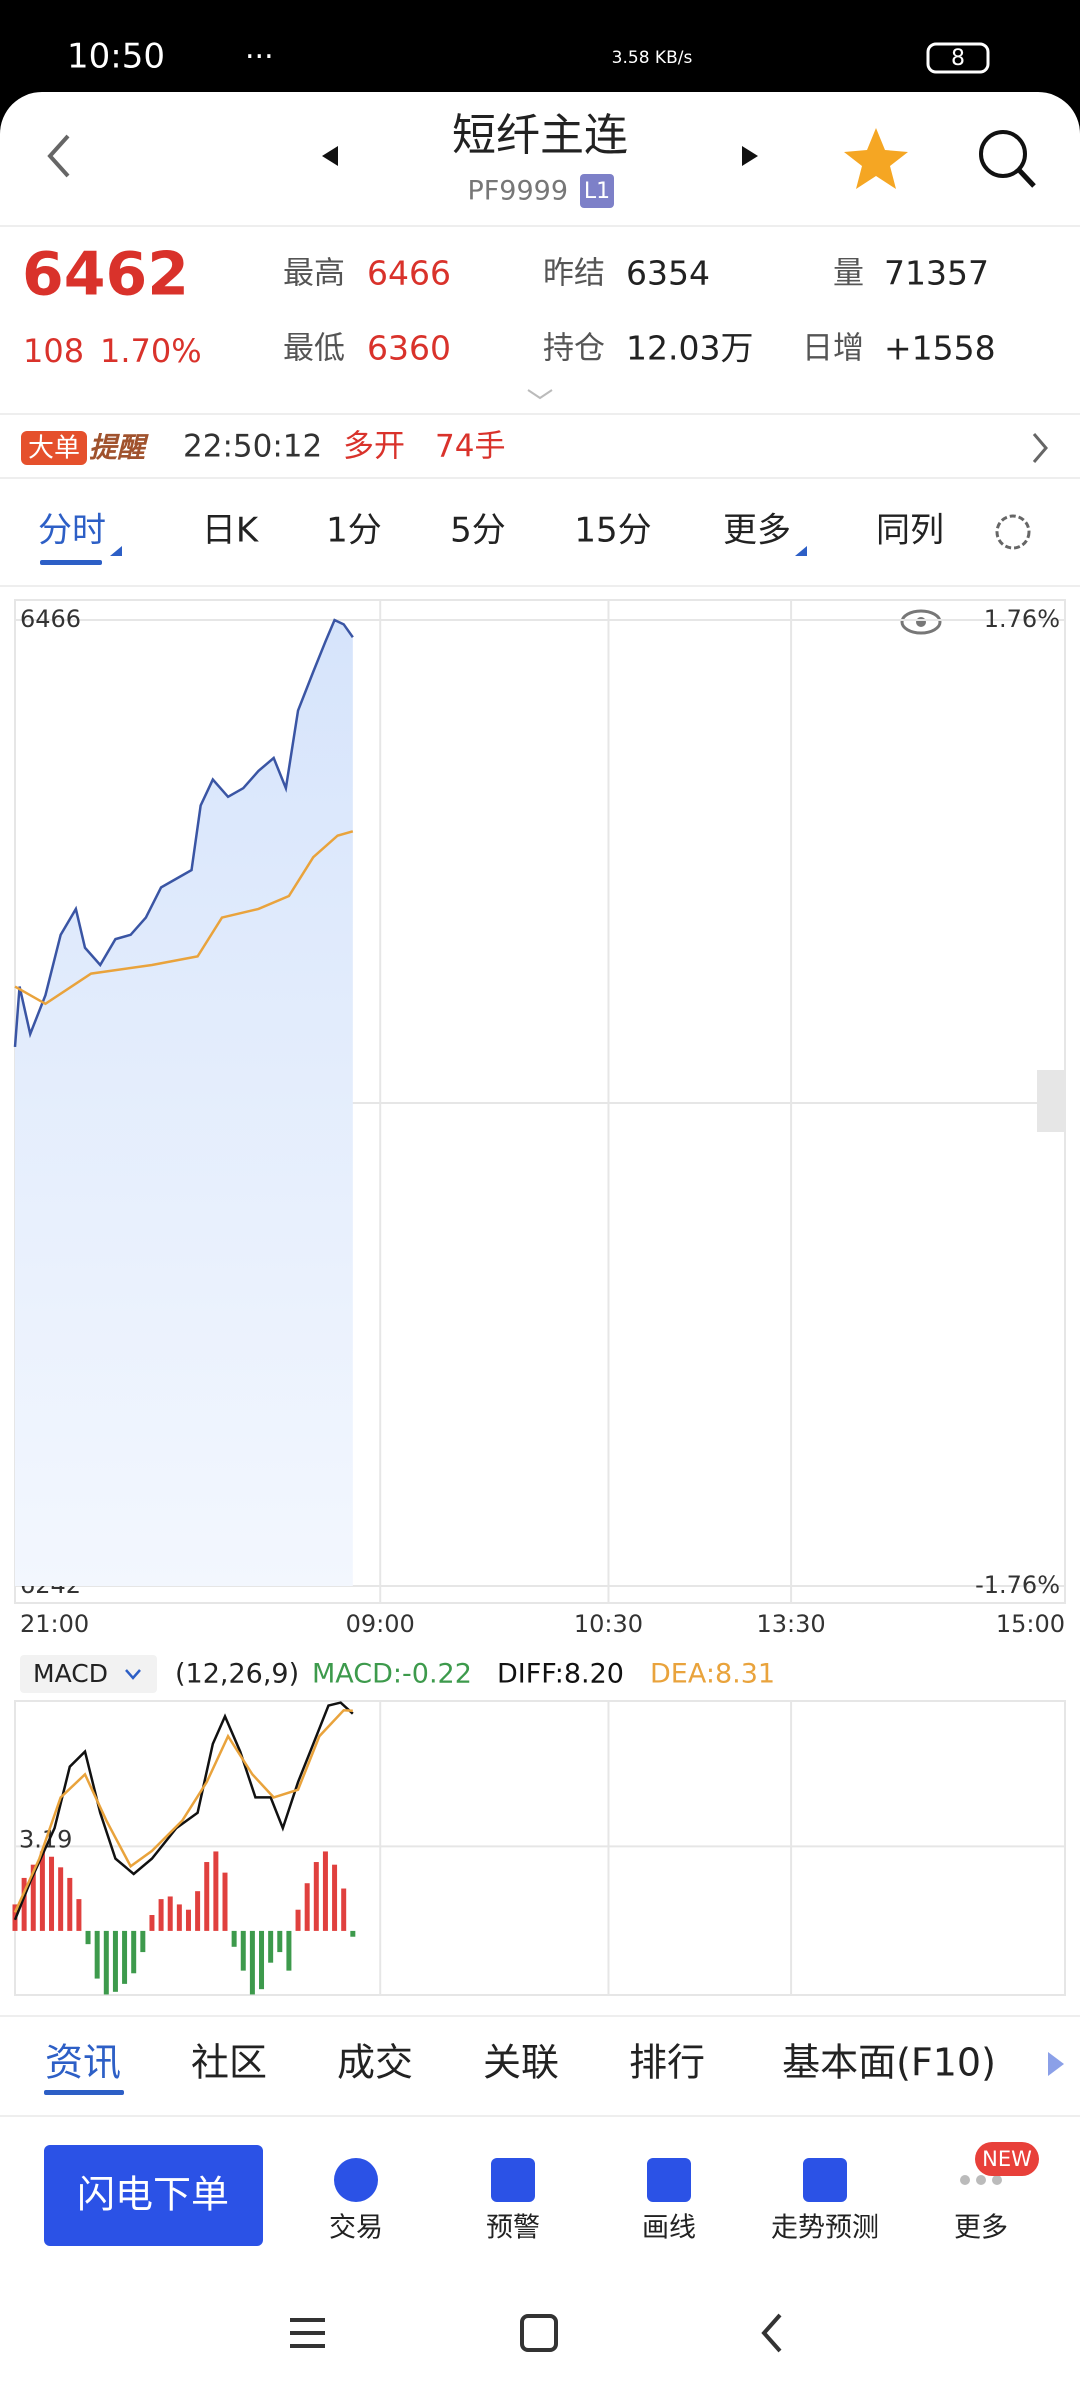 Image resolution: width=1080 pixels, height=2400 pixels. Describe the element at coordinates (669, 2228) in the screenshot. I see `tool-label: 画线` at that location.